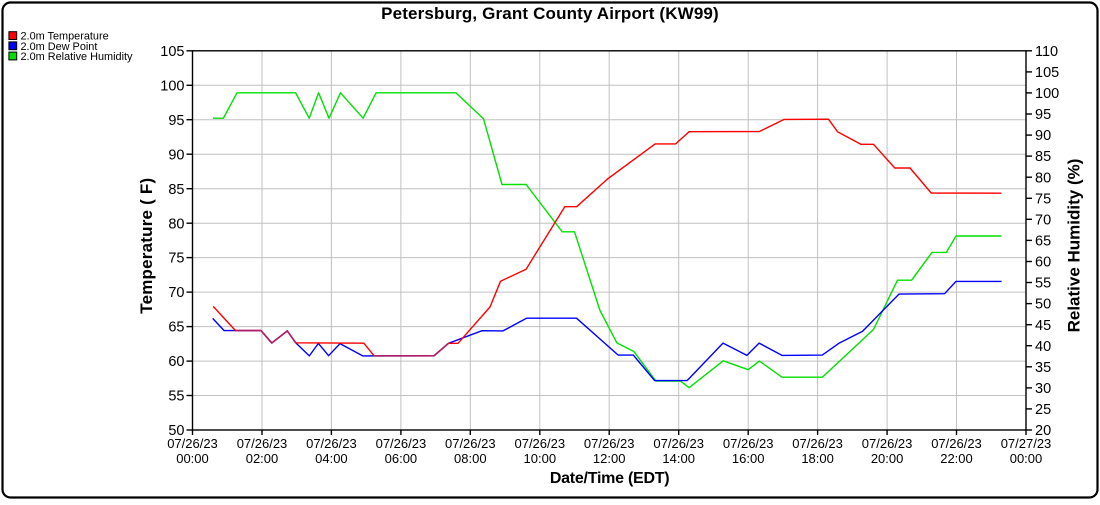 This screenshot has width=1100, height=505. I want to click on svg-text: Date/Time (EDT), so click(610, 478).